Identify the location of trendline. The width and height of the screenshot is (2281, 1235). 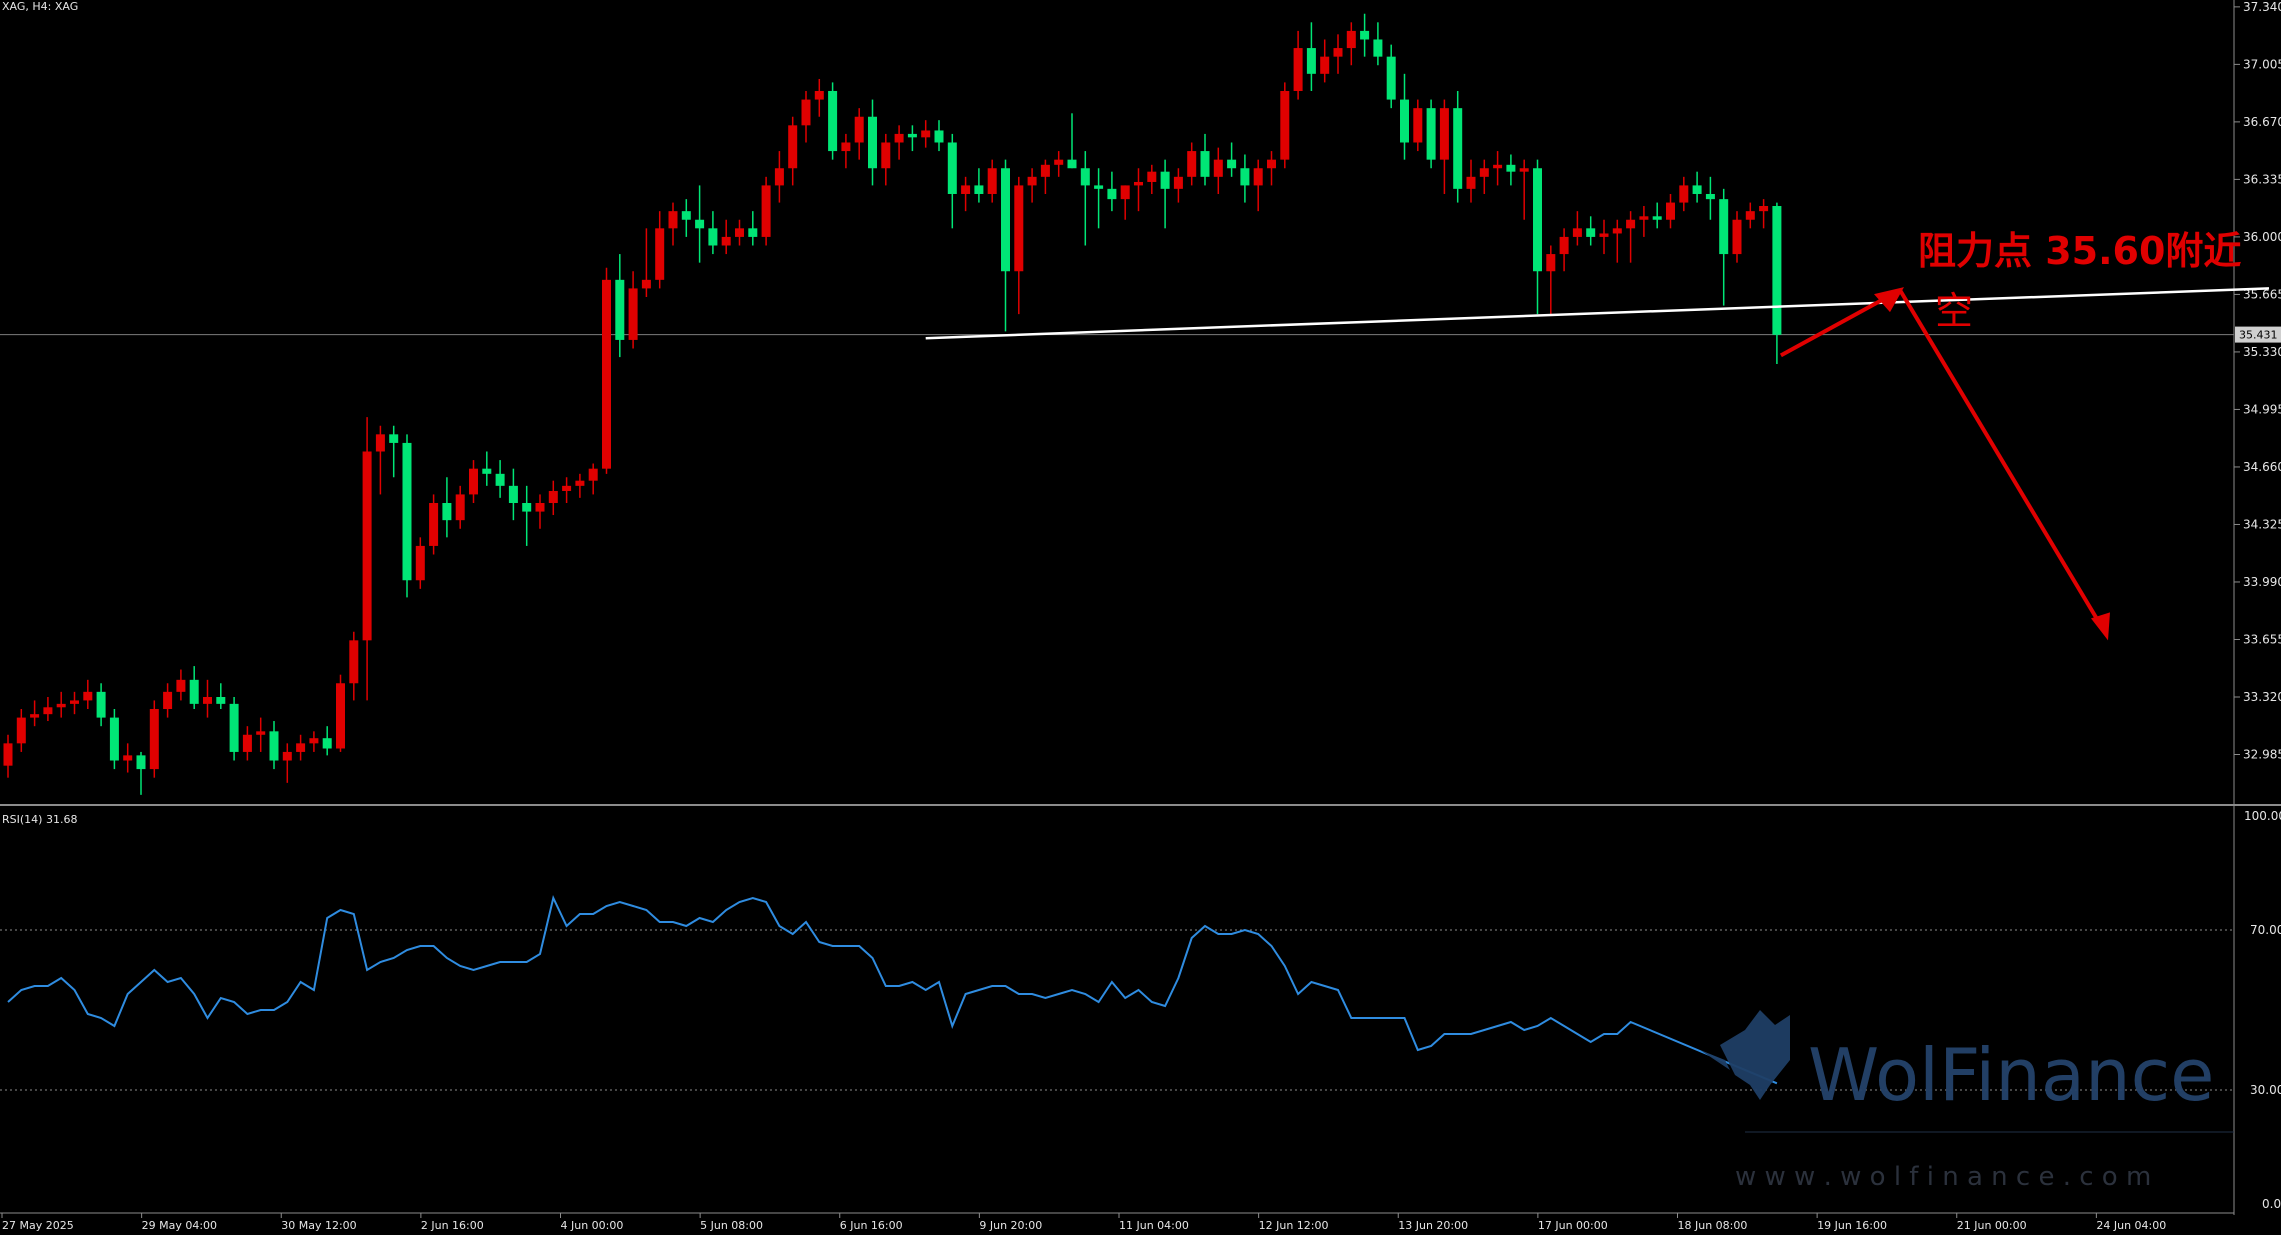
(1597, 313).